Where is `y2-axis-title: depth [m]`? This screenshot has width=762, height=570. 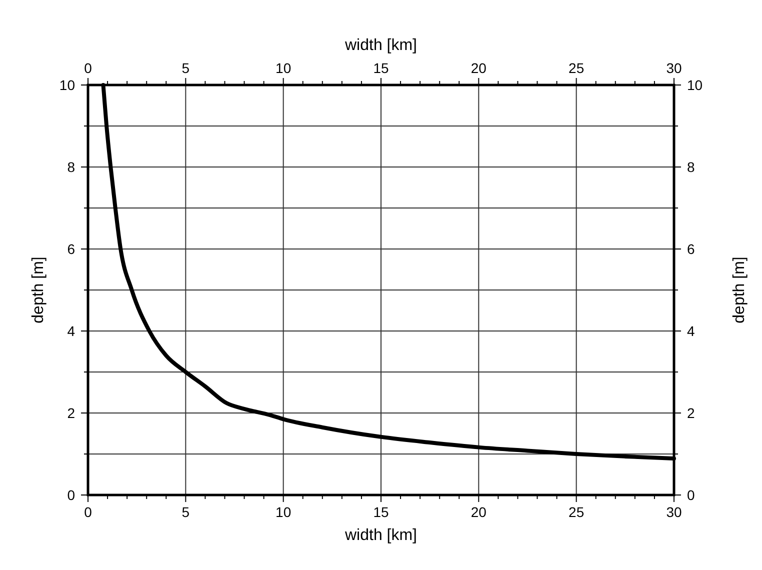 y2-axis-title: depth [m] is located at coordinates (739, 290).